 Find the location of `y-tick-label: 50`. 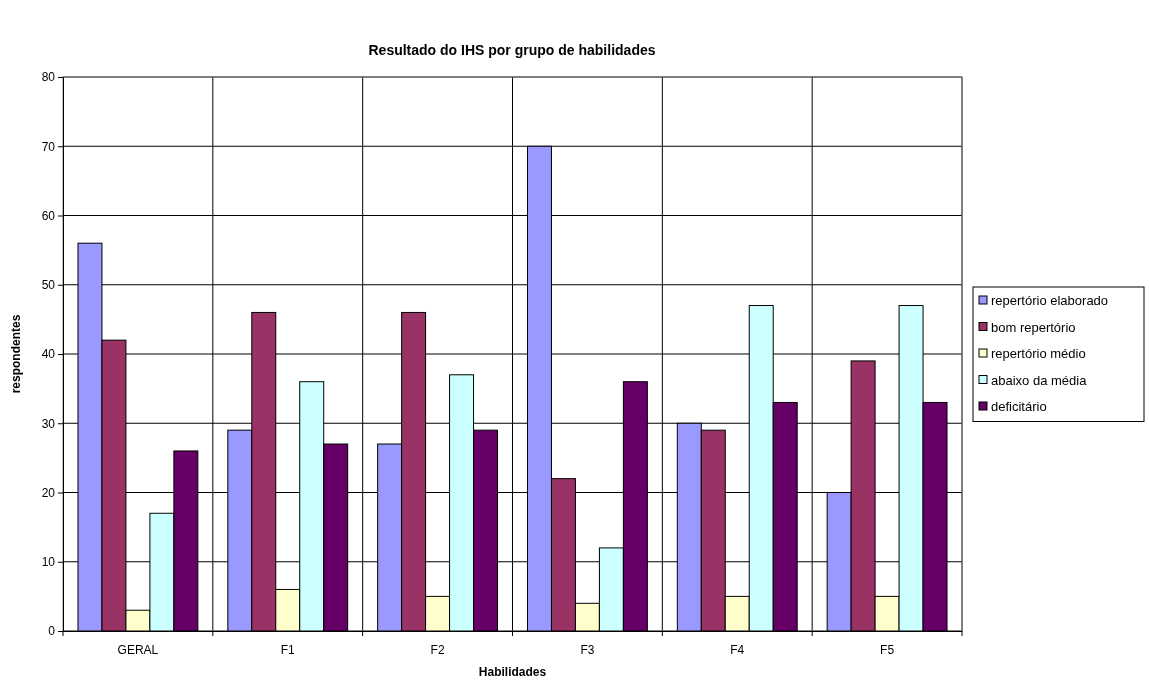

y-tick-label: 50 is located at coordinates (48, 285).